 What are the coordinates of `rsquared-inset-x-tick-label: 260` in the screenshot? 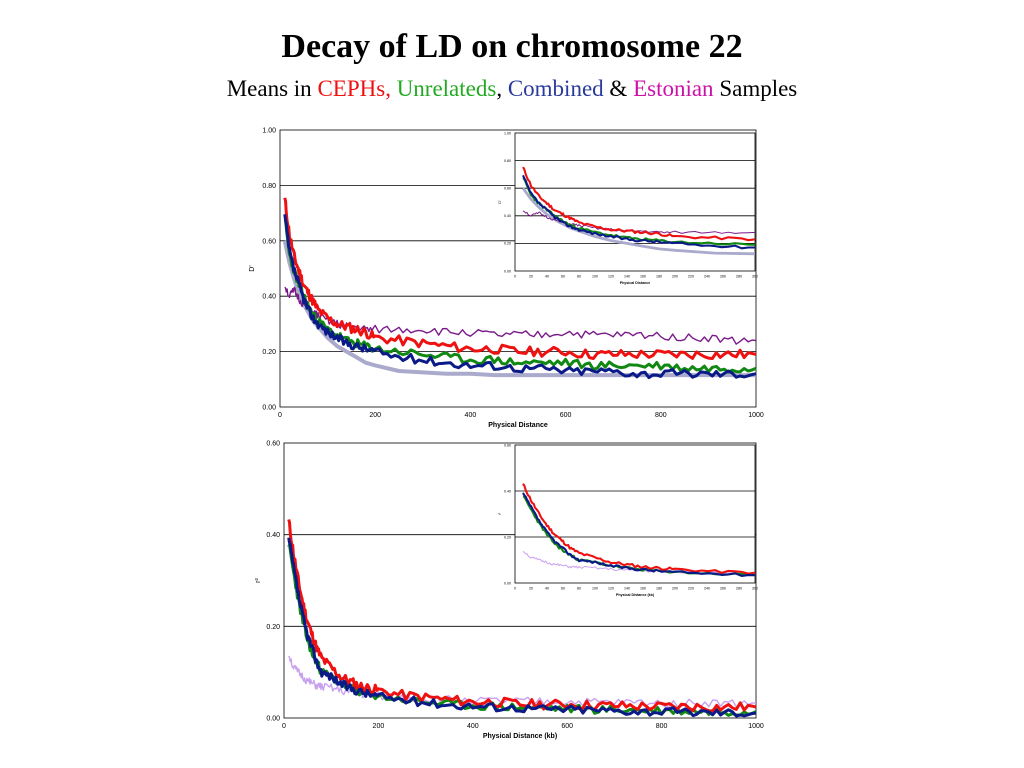 It's located at (723, 589).